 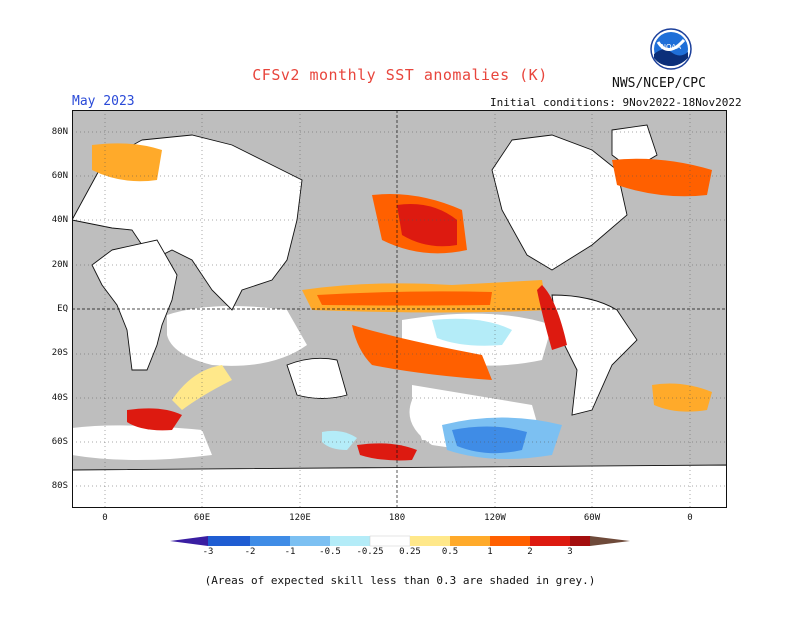 I want to click on organization-label: NWS/NCEP/CPC, so click(x=659, y=83).